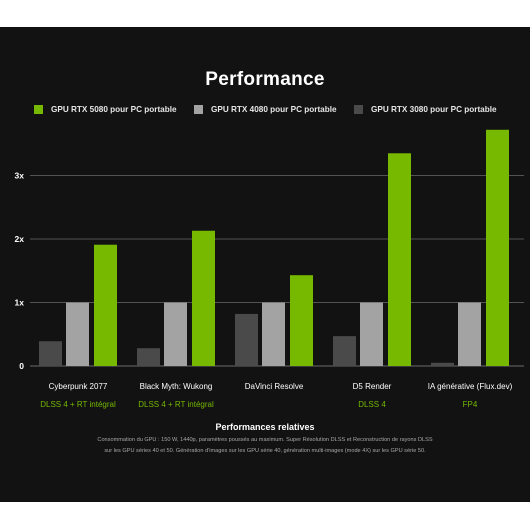 Image resolution: width=530 pixels, height=530 pixels. Describe the element at coordinates (176, 386) in the screenshot. I see `x-tick-label: Black Myth: Wukong` at that location.